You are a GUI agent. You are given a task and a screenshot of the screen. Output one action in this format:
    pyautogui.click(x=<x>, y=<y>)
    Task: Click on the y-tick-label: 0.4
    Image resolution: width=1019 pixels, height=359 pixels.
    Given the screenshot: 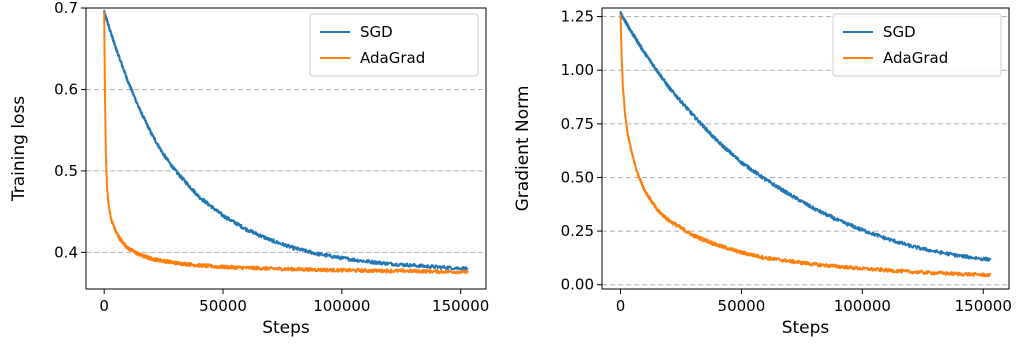 What is the action you would take?
    pyautogui.click(x=66, y=252)
    